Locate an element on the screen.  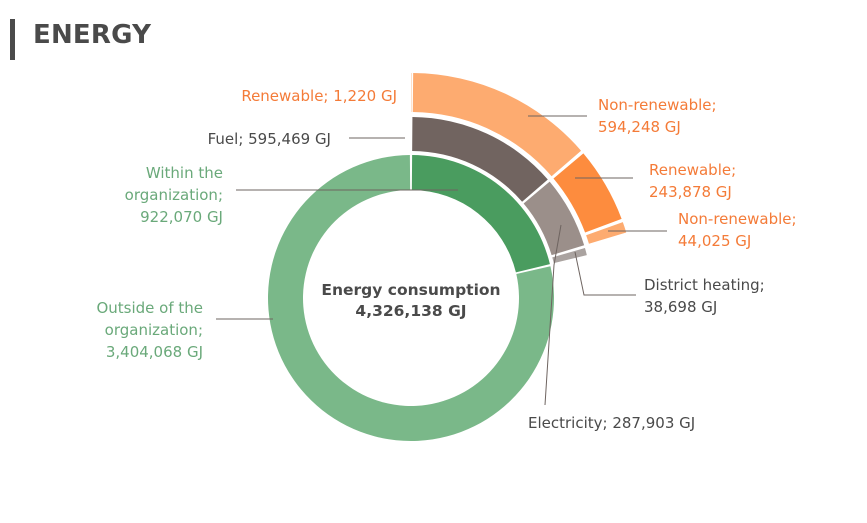
data-label-fuel-renewable: Renewable; 1,220 GJ is located at coordinates (319, 96).